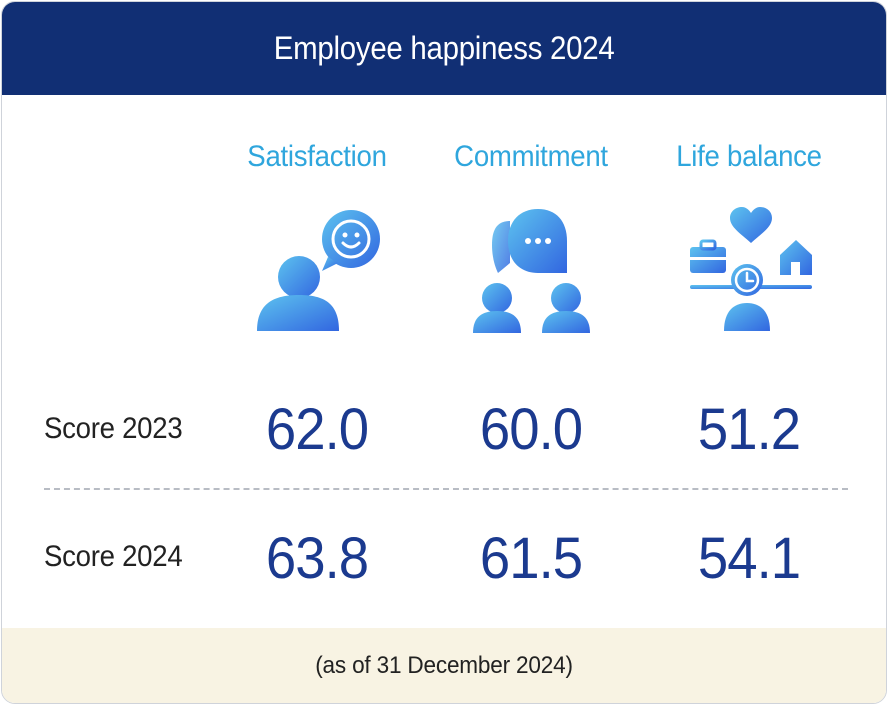 This screenshot has height=705, width=888. What do you see at coordinates (749, 429) in the screenshot?
I see `value-2023-life-balance: 51.2` at bounding box center [749, 429].